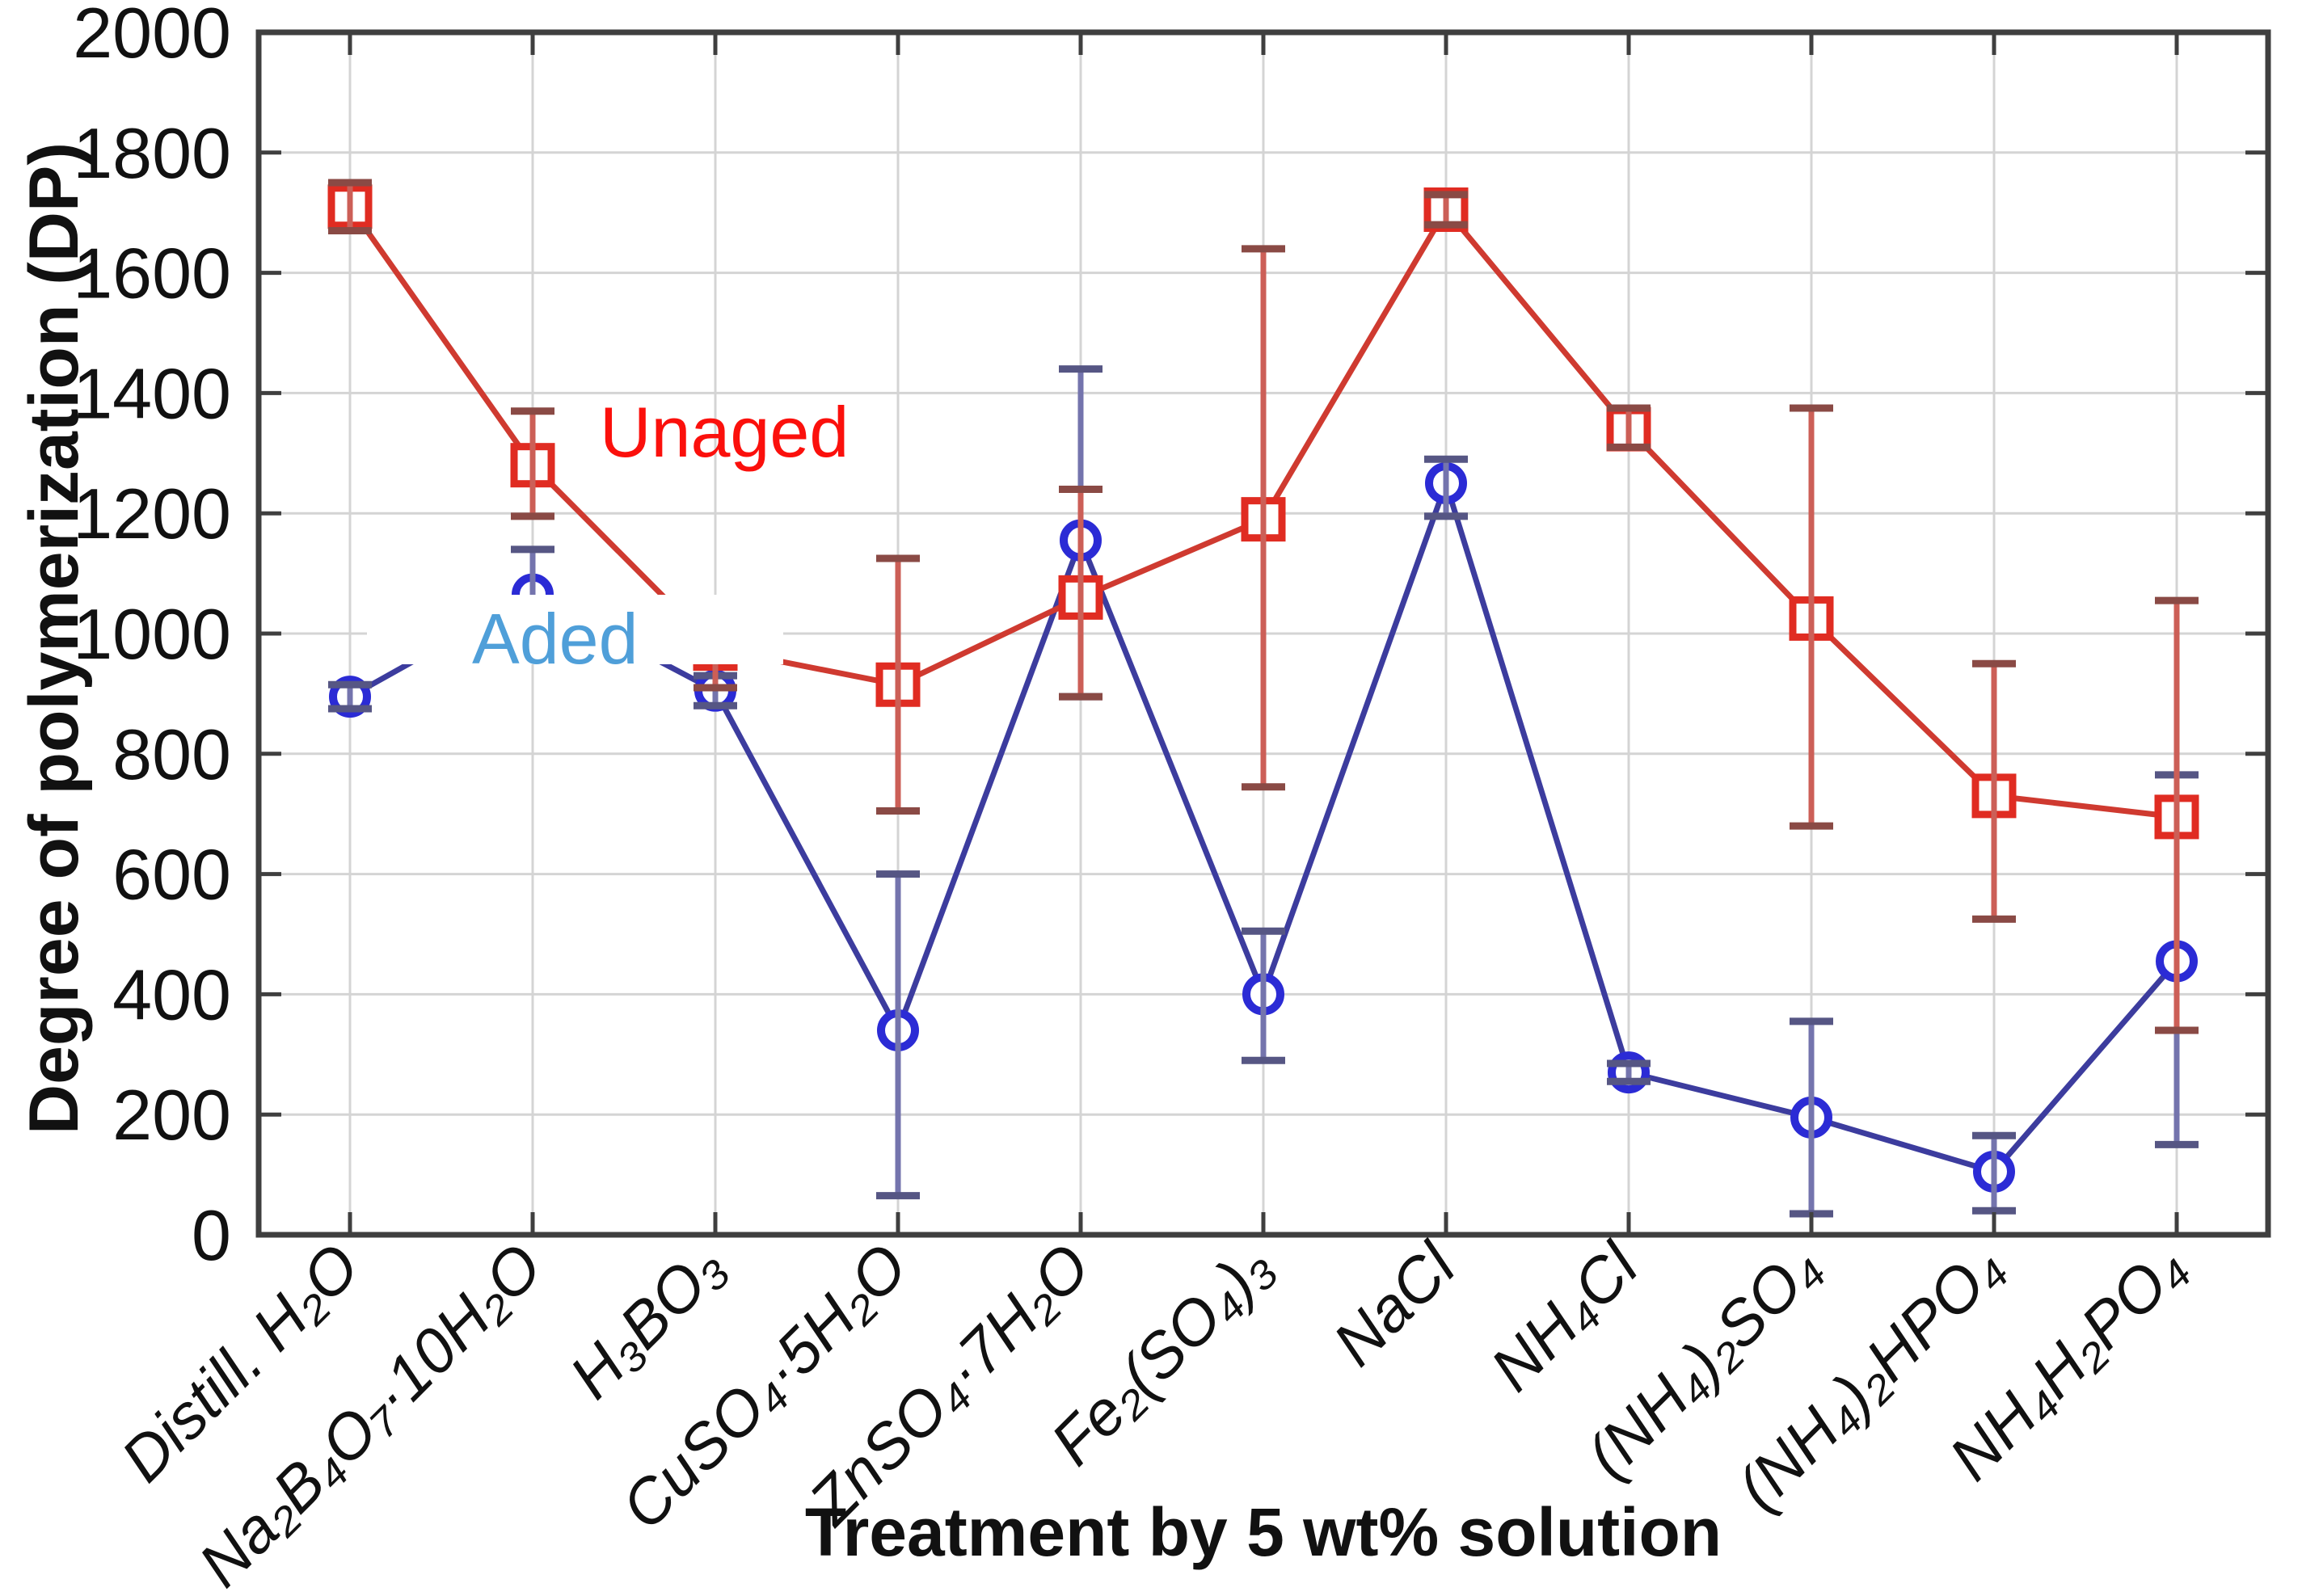  What do you see at coordinates (370, 1413) in the screenshot?
I see `x-category-label: Na₂B₄O₇·10H₂O` at bounding box center [370, 1413].